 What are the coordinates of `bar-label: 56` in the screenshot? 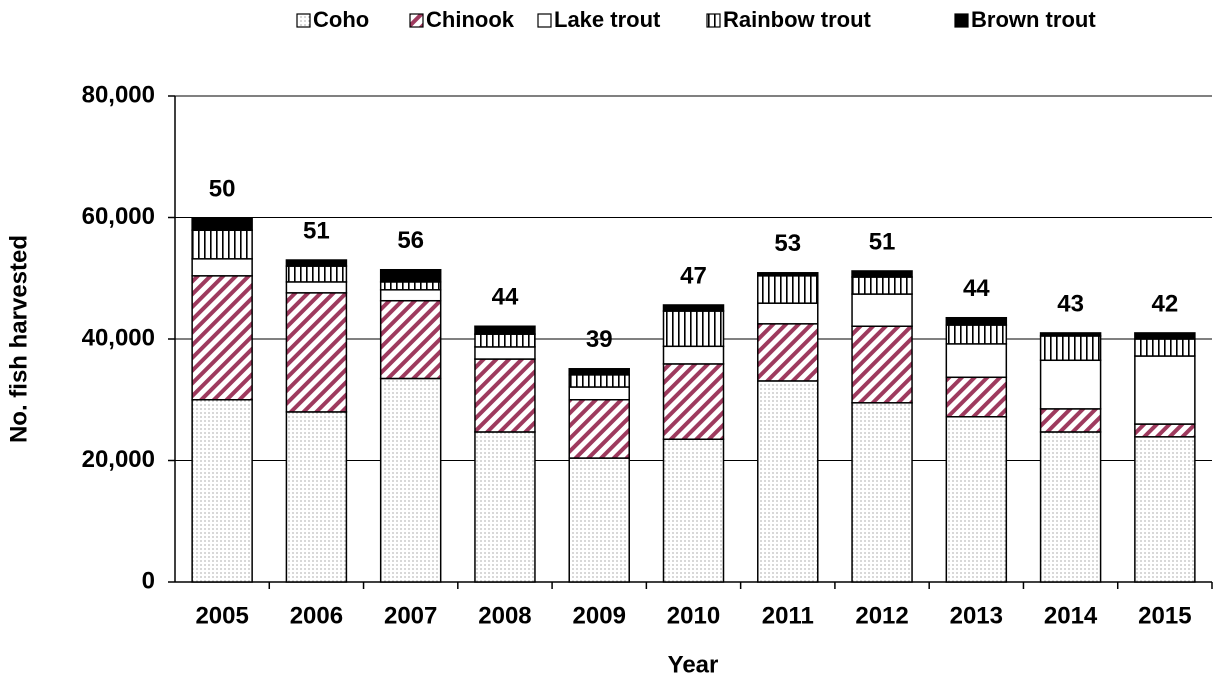 It's located at (410, 240).